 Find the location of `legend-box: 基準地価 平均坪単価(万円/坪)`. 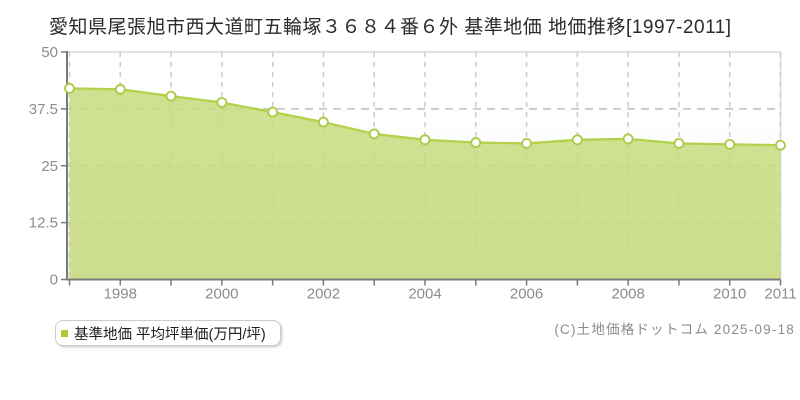

legend-box: 基準地価 平均坪単価(万円/坪) is located at coordinates (168, 333).